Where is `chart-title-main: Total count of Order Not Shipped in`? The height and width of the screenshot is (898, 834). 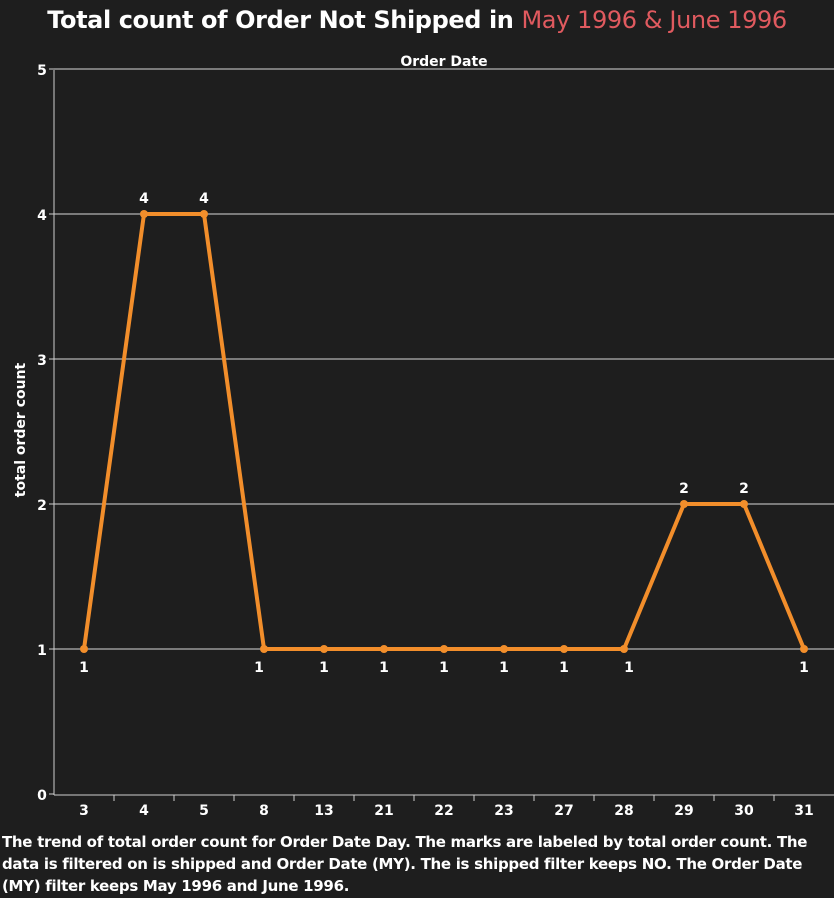 chart-title-main: Total count of Order Not Shipped in is located at coordinates (280, 20).